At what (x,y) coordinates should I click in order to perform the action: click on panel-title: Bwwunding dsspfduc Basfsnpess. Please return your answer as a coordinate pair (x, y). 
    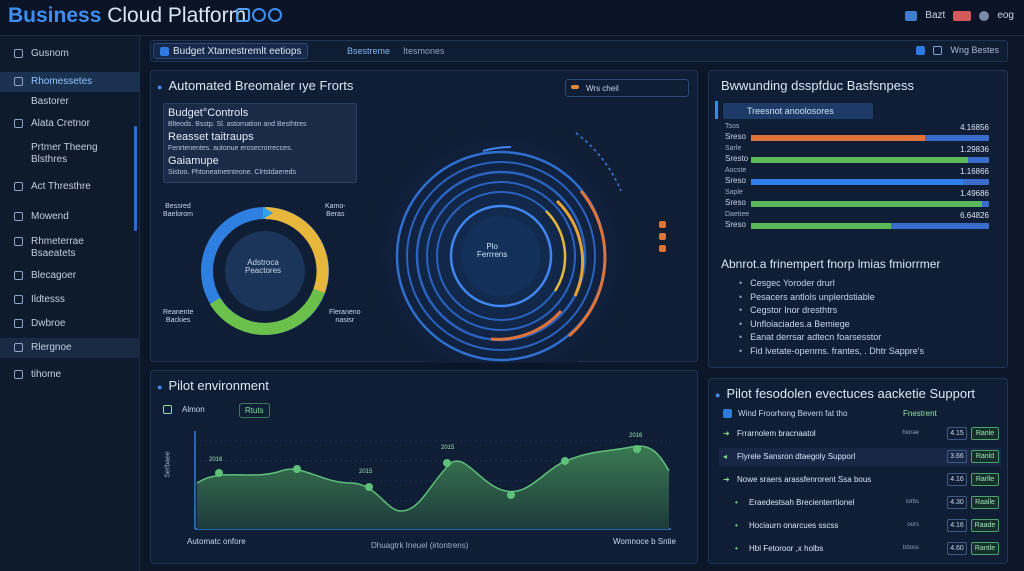
    Looking at the image, I should click on (817, 85).